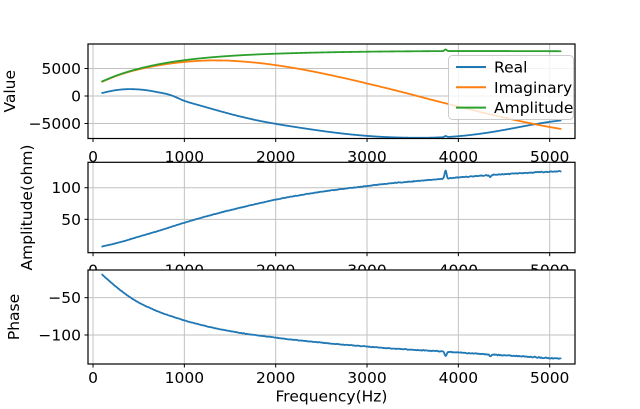 The height and width of the screenshot is (409, 640). Describe the element at coordinates (55, 124) in the screenshot. I see `y-tick-label: −5000` at that location.